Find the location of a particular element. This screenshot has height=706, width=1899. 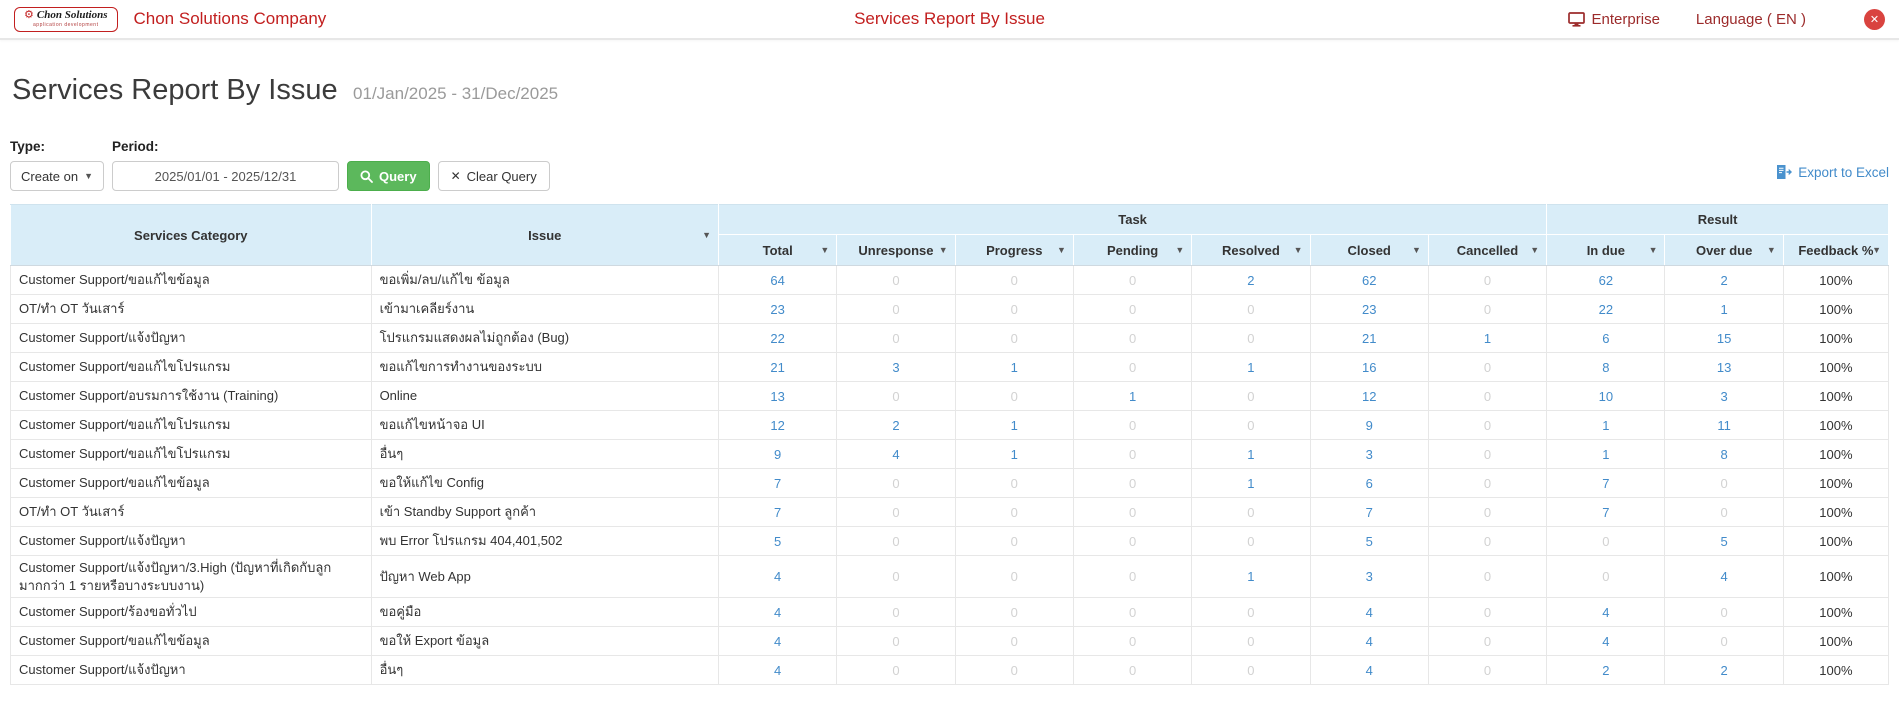

query-button: Query is located at coordinates (388, 176).